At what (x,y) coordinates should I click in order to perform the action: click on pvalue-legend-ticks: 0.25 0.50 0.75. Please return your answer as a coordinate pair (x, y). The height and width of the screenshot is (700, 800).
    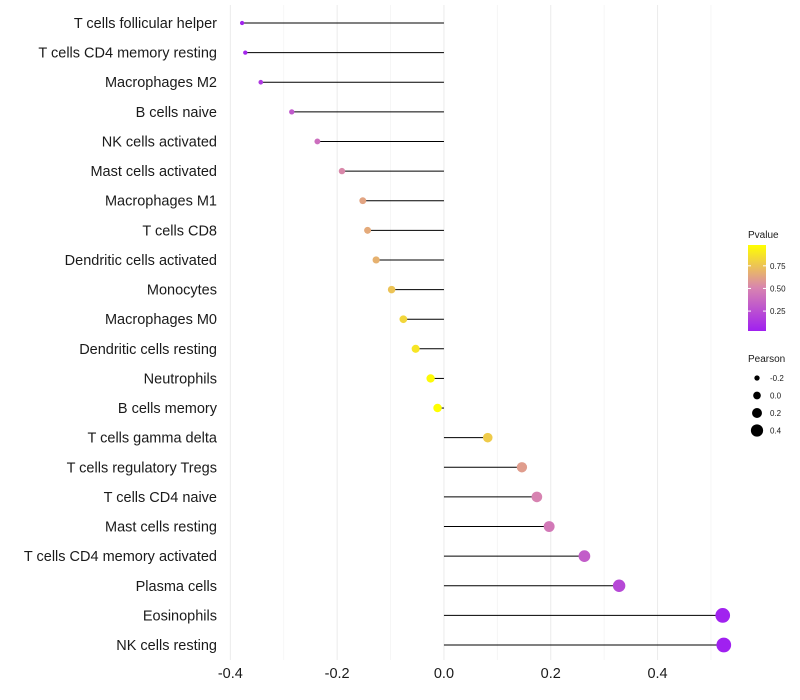
    Looking at the image, I should click on (767, 289).